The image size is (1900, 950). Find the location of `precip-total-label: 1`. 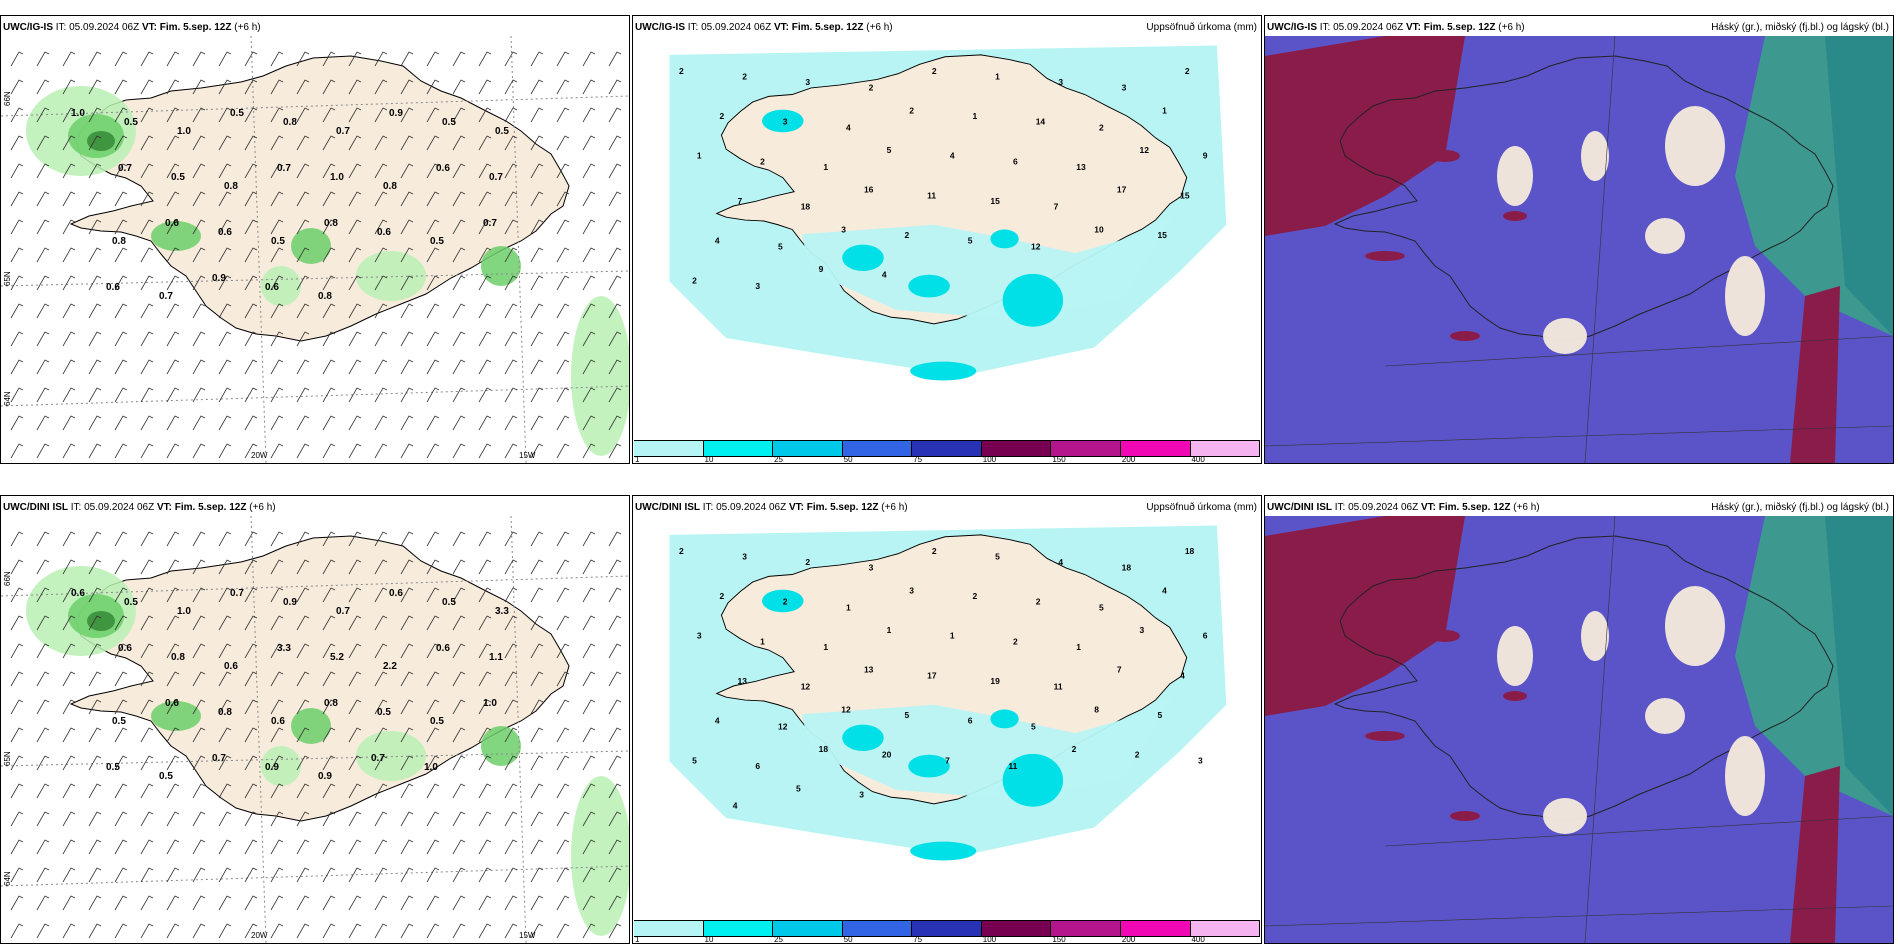

precip-total-label: 1 is located at coordinates (762, 641).